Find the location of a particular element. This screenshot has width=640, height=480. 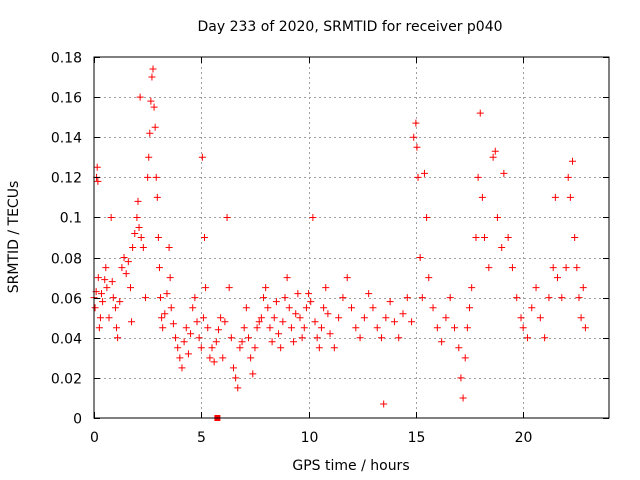

y-tick-label: 0.04 is located at coordinates (66, 340).